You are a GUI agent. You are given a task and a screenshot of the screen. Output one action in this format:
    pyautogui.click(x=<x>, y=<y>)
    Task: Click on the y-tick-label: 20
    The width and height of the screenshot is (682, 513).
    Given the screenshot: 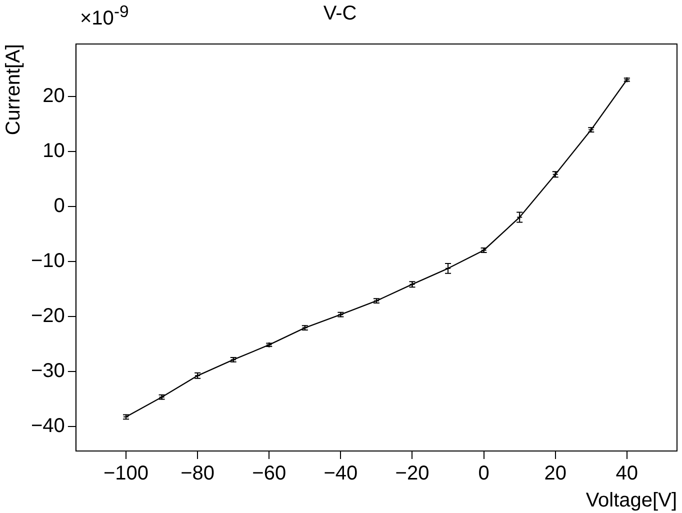 What is the action you would take?
    pyautogui.click(x=53, y=95)
    